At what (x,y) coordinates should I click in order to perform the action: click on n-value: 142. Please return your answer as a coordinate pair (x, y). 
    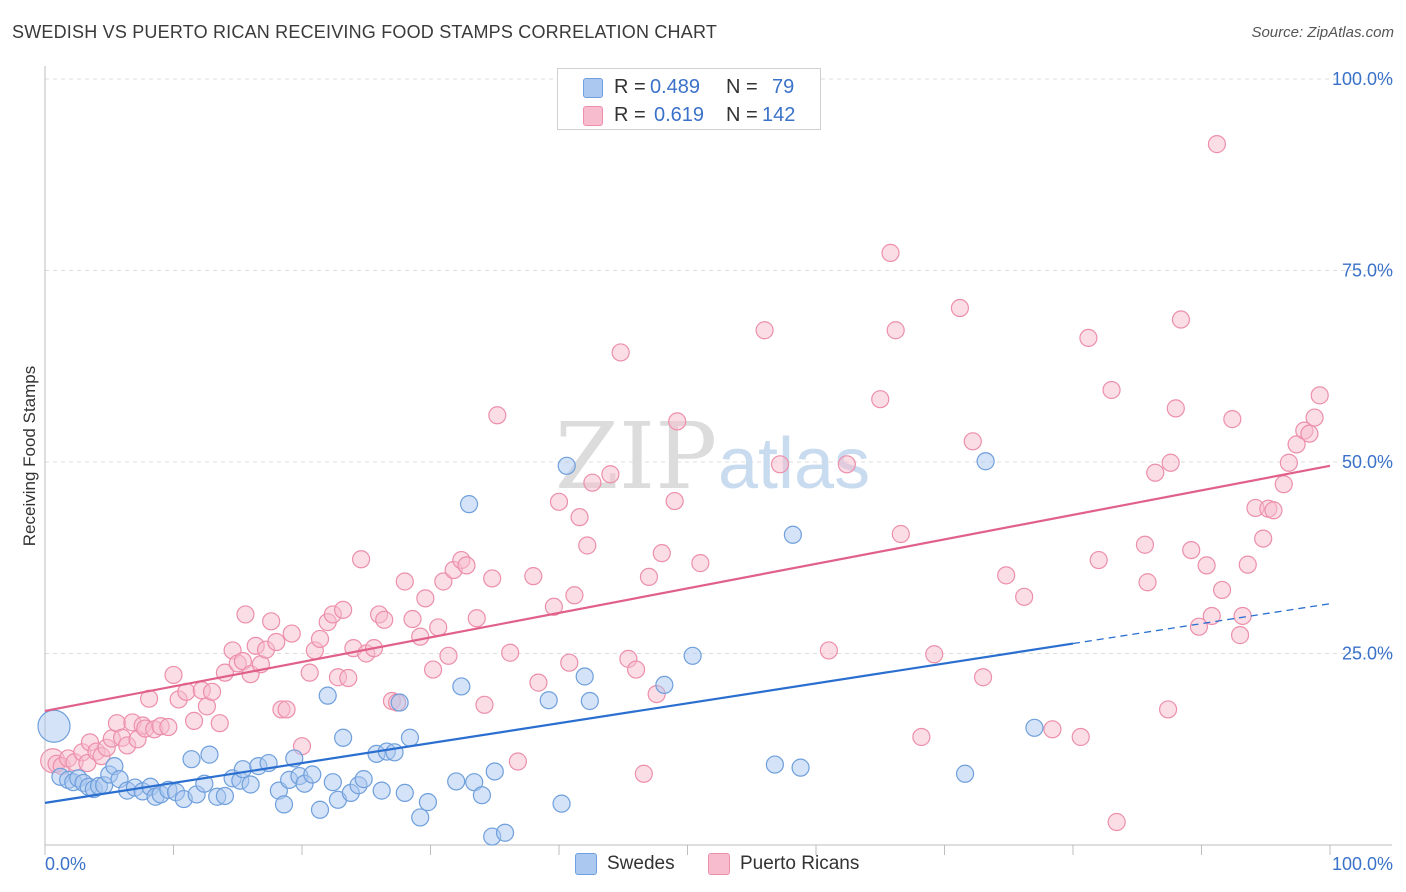
    Looking at the image, I should click on (779, 115).